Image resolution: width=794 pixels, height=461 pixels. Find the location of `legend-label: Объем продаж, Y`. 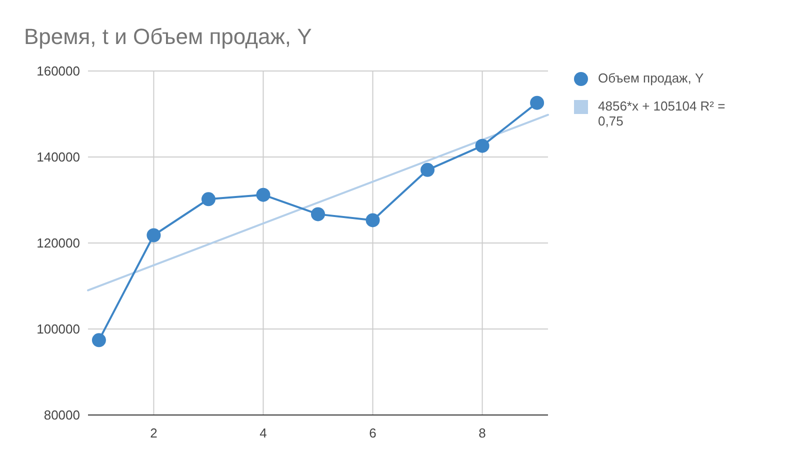

legend-label: Объем продаж, Y is located at coordinates (651, 78).